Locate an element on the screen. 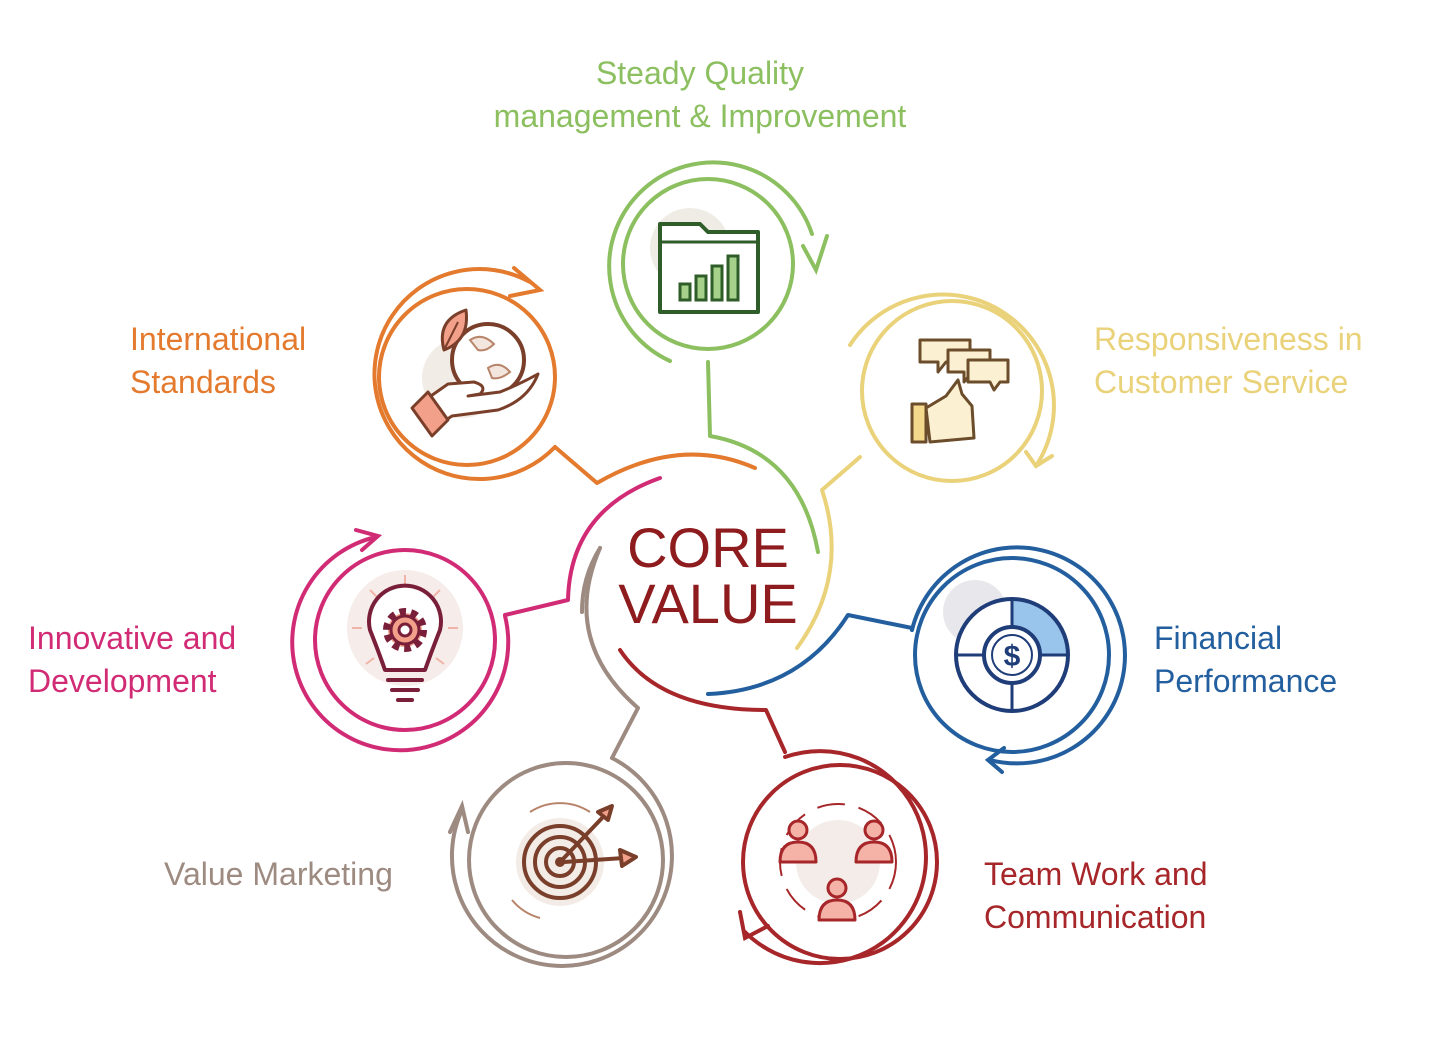 Image resolution: width=1437 pixels, height=1041 pixels. node-customer-inner-ring is located at coordinates (952, 391).